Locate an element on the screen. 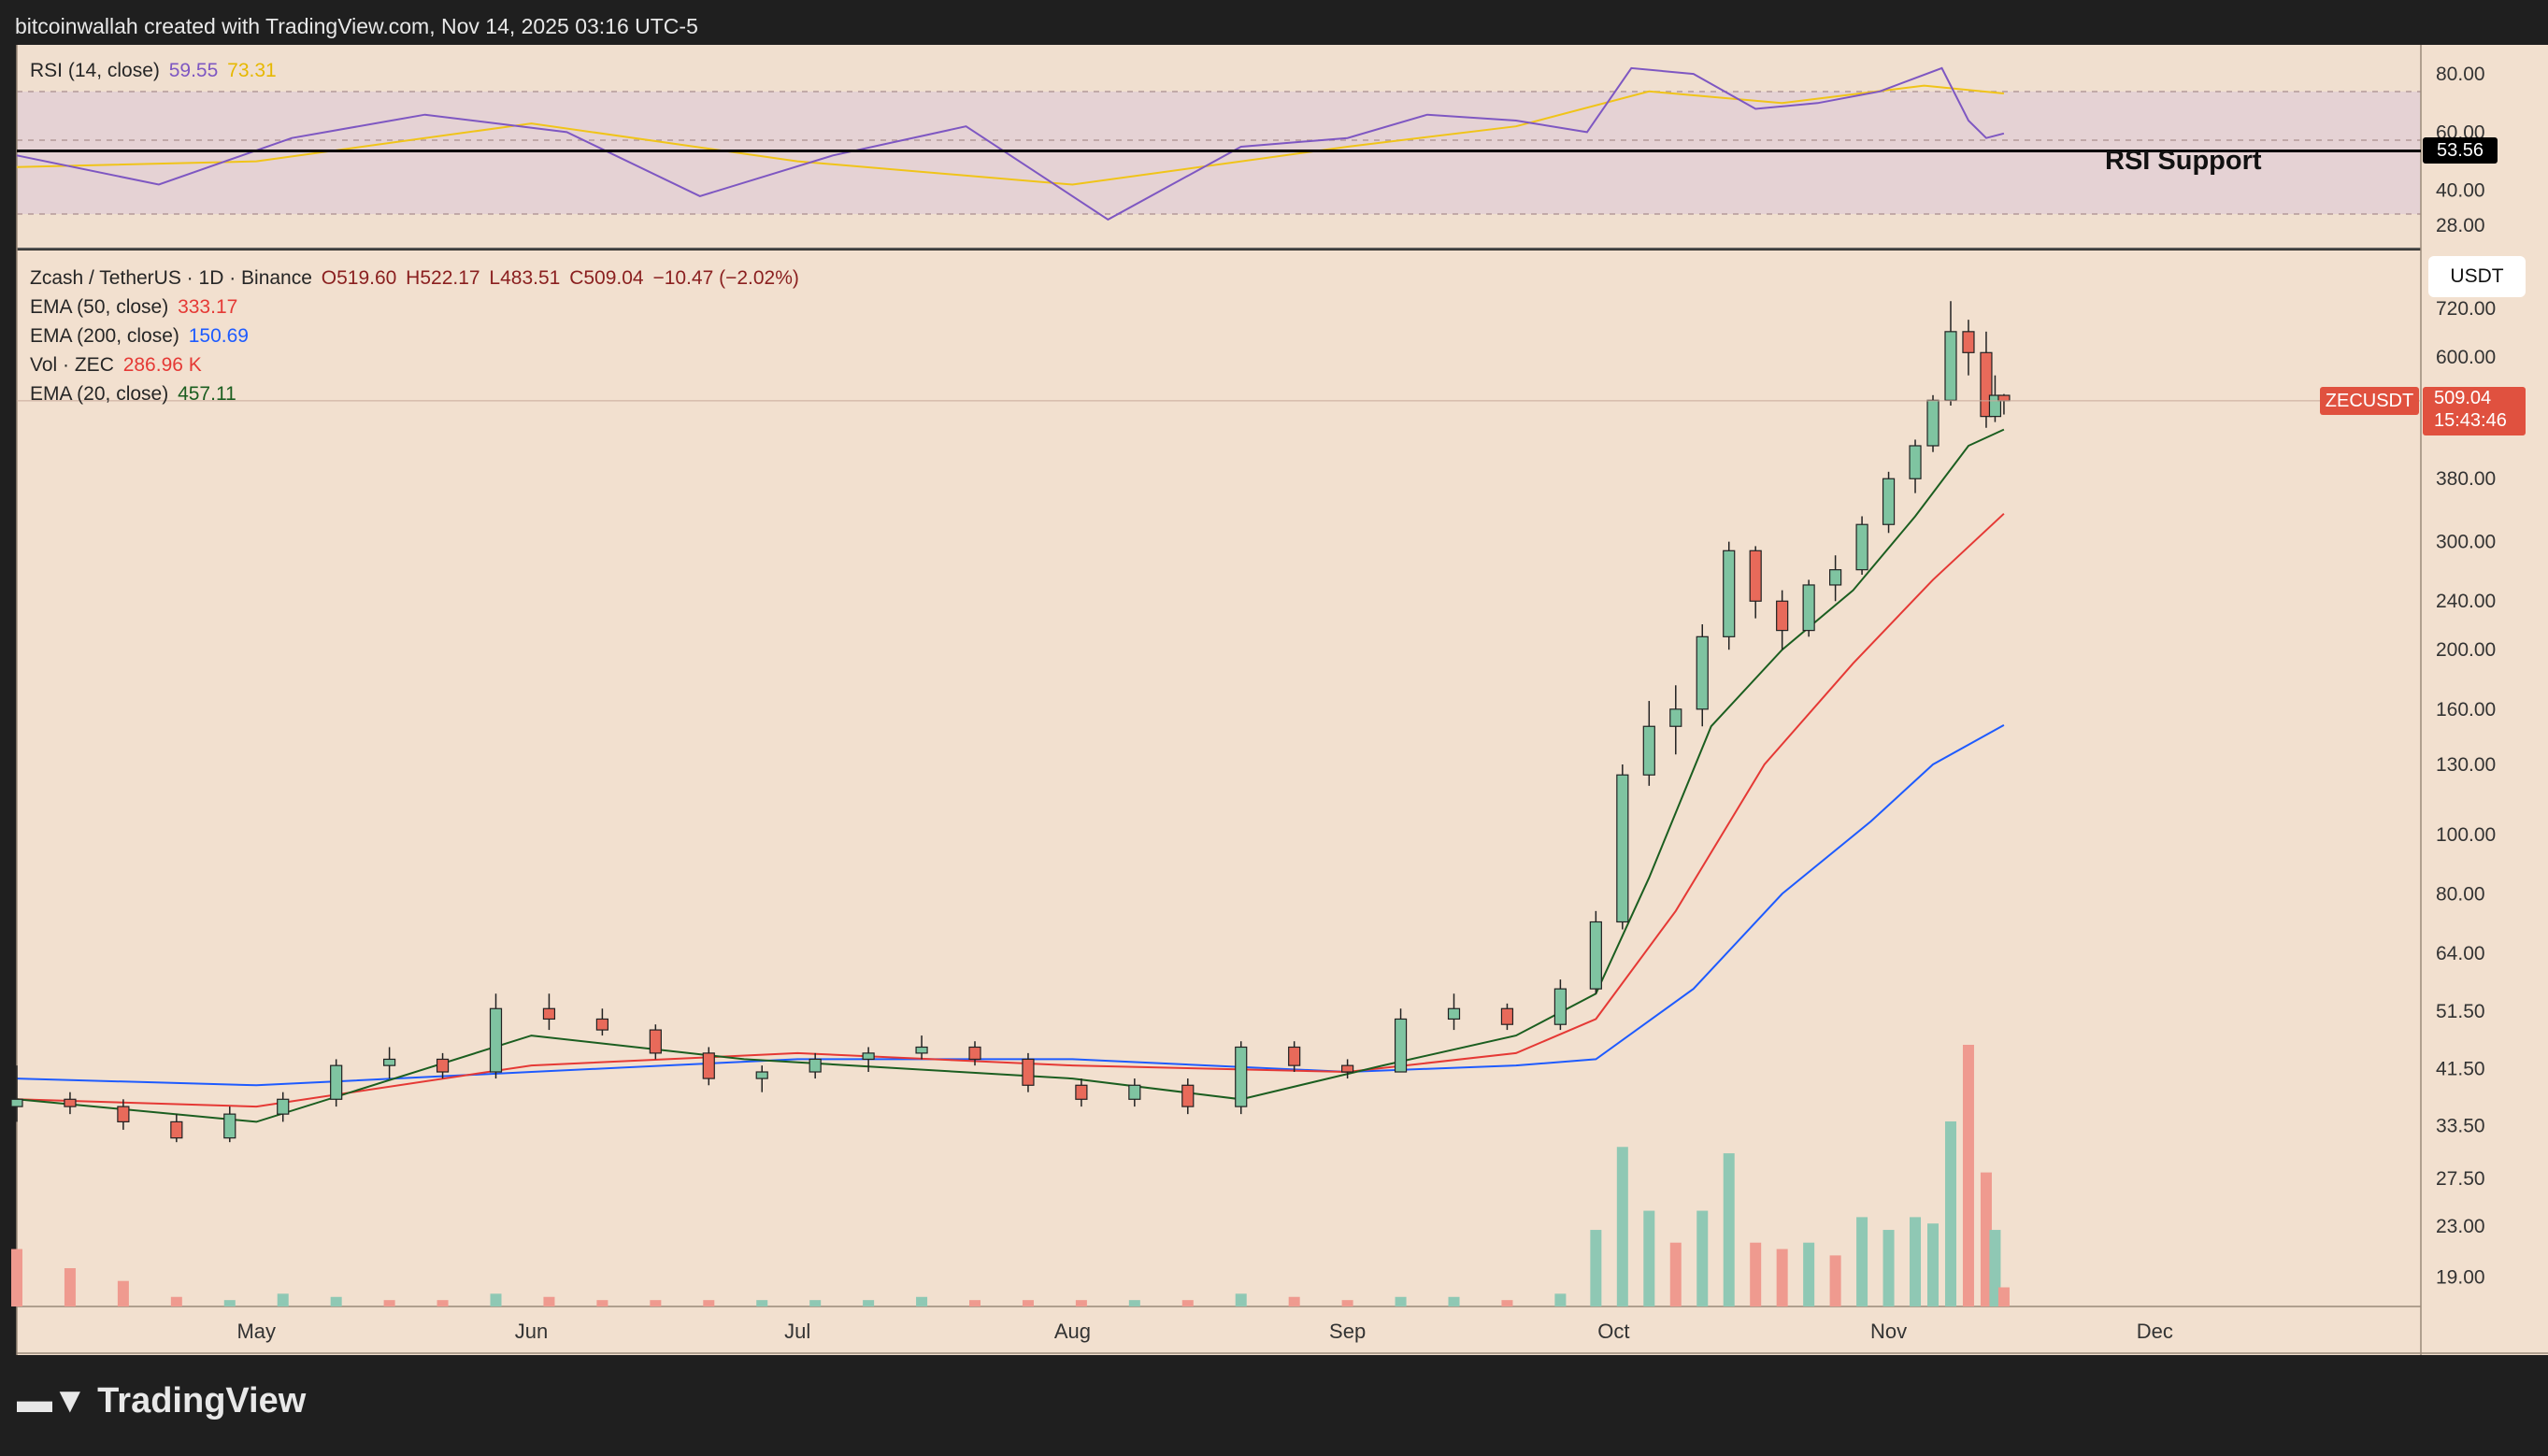 The image size is (2548, 1456). price-tick-16: 19.00 is located at coordinates (2461, 1277).